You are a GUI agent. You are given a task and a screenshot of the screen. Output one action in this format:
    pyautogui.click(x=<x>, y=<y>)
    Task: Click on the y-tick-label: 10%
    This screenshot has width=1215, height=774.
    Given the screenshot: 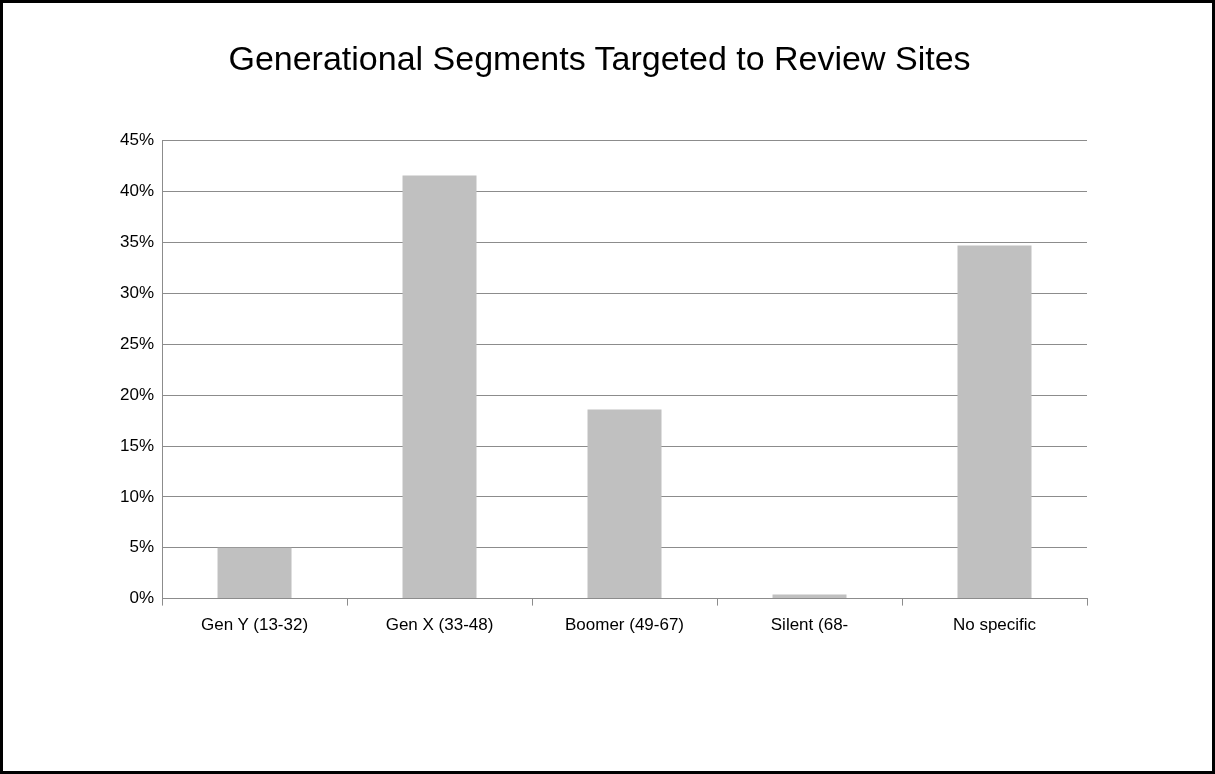 What is the action you would take?
    pyautogui.click(x=137, y=496)
    